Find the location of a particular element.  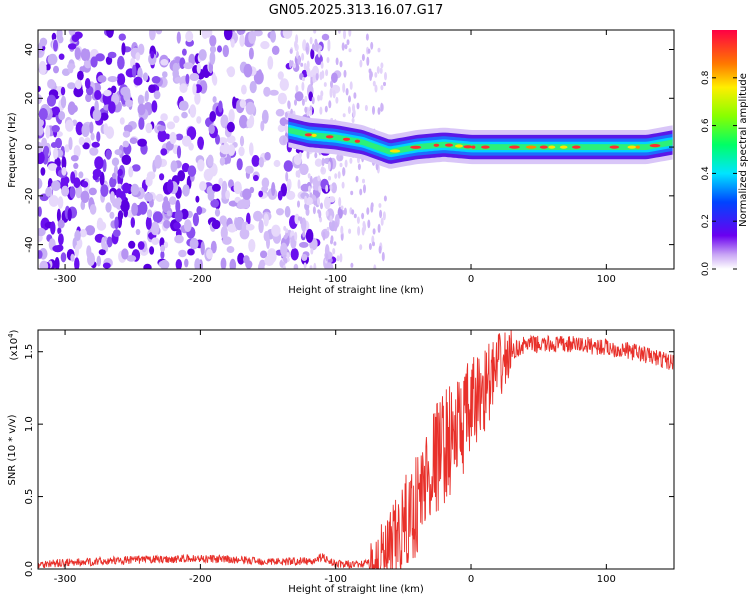

x-tick-label: -200 is located at coordinates (200, 279).